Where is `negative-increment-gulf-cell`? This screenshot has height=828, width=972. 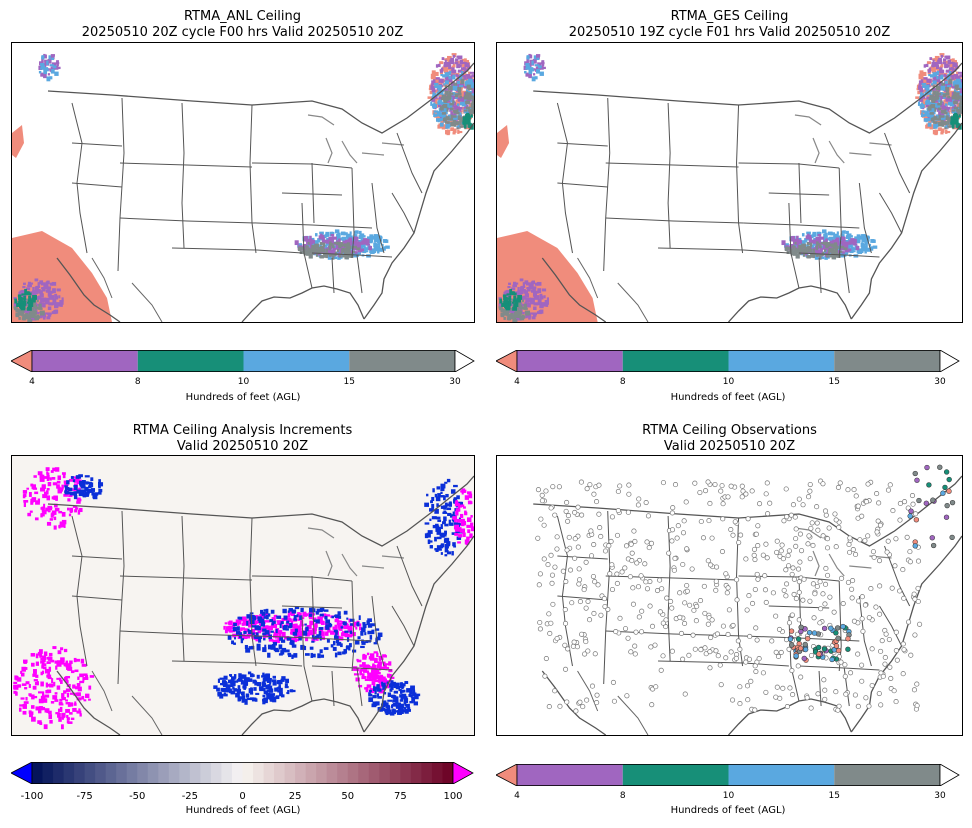
negative-increment-gulf-cell is located at coordinates (274, 700).